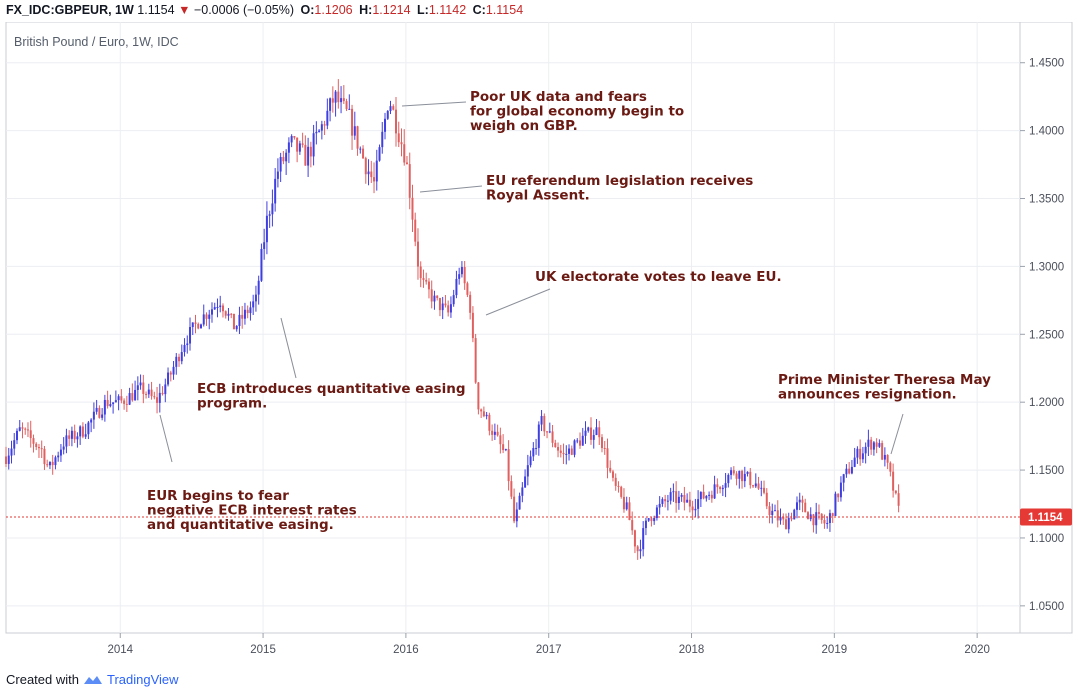  What do you see at coordinates (184, 10) in the screenshot?
I see `down-triangle-icon: ▼` at bounding box center [184, 10].